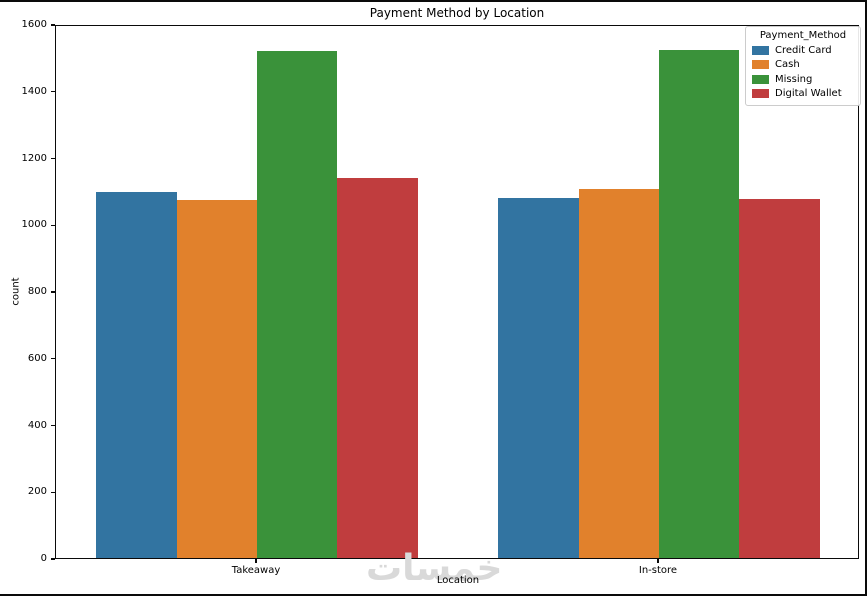 This screenshot has height=596, width=867. What do you see at coordinates (34, 158) in the screenshot?
I see `y-tick-label: 1200` at bounding box center [34, 158].